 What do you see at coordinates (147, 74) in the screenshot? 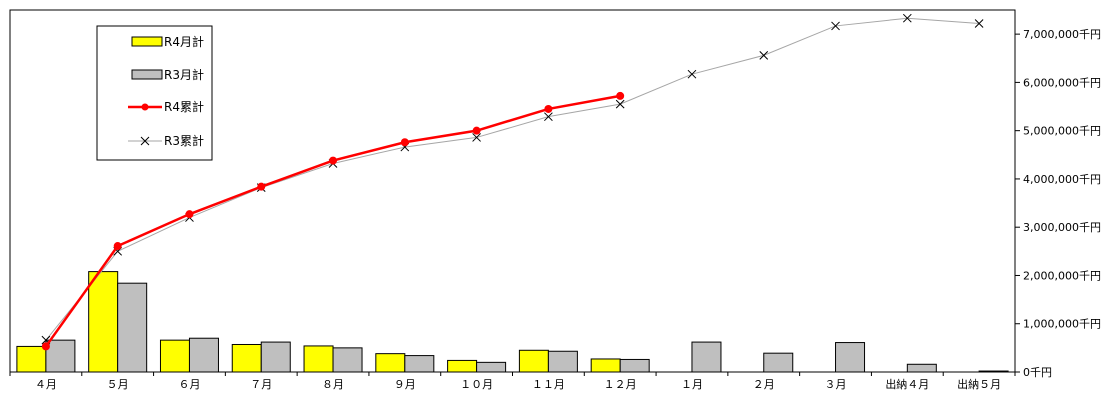
I see `legend-swatch-r3-monthly` at bounding box center [147, 74].